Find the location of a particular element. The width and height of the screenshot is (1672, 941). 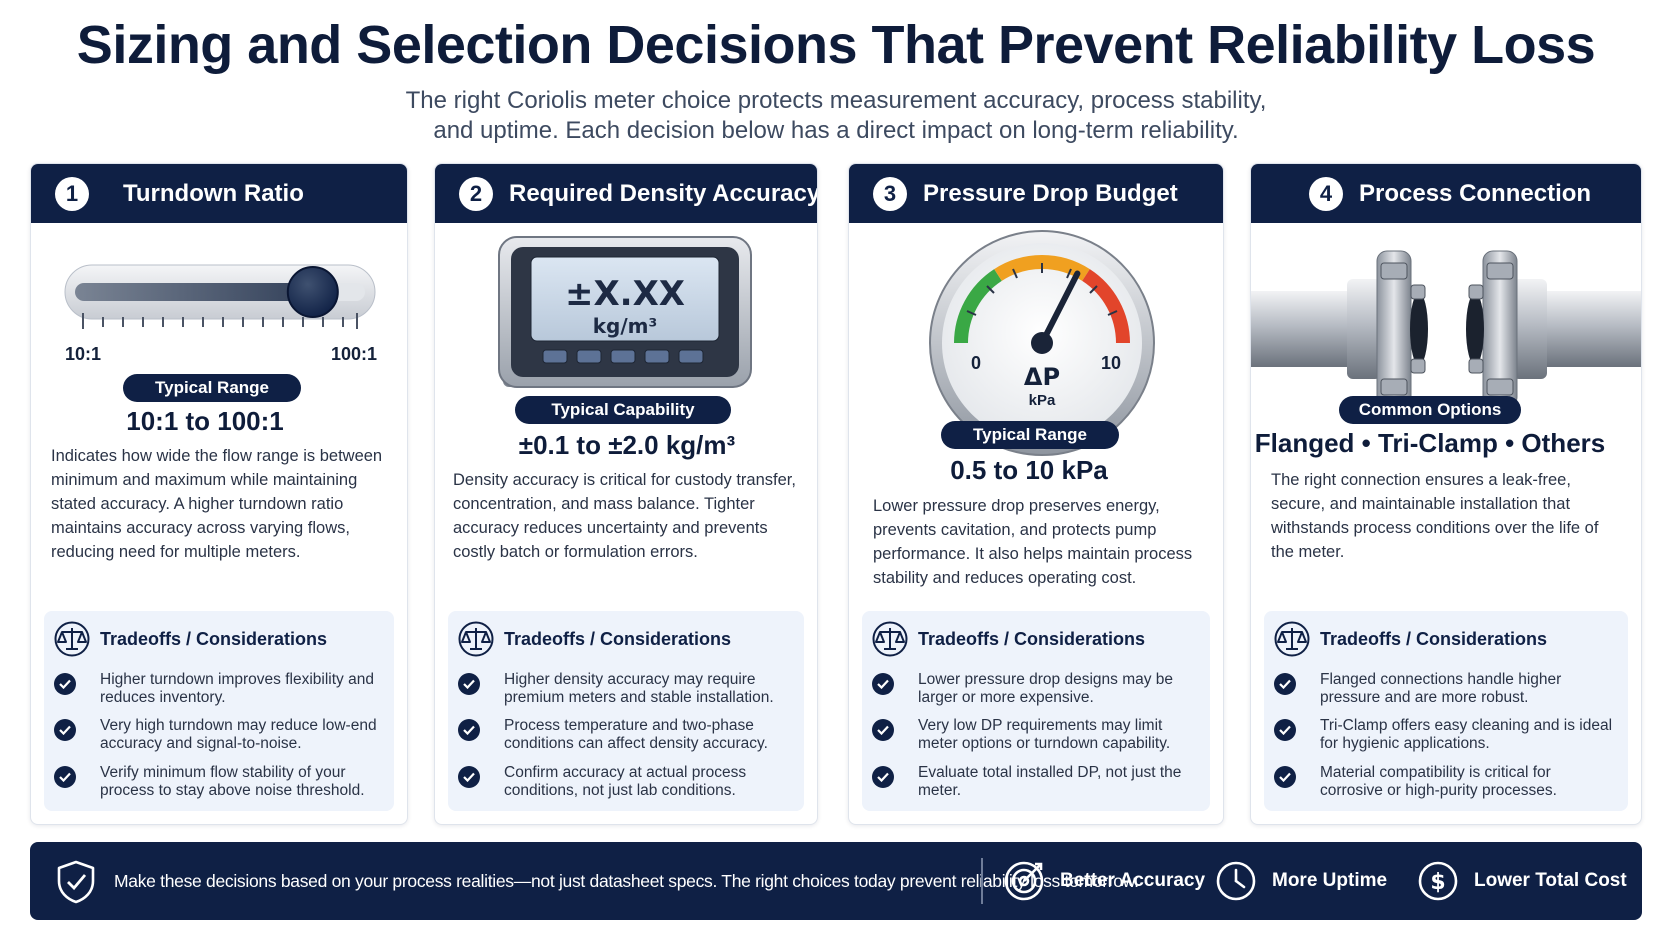

digital-display-icon: ±X.XX kg/m³ is located at coordinates (625, 312).